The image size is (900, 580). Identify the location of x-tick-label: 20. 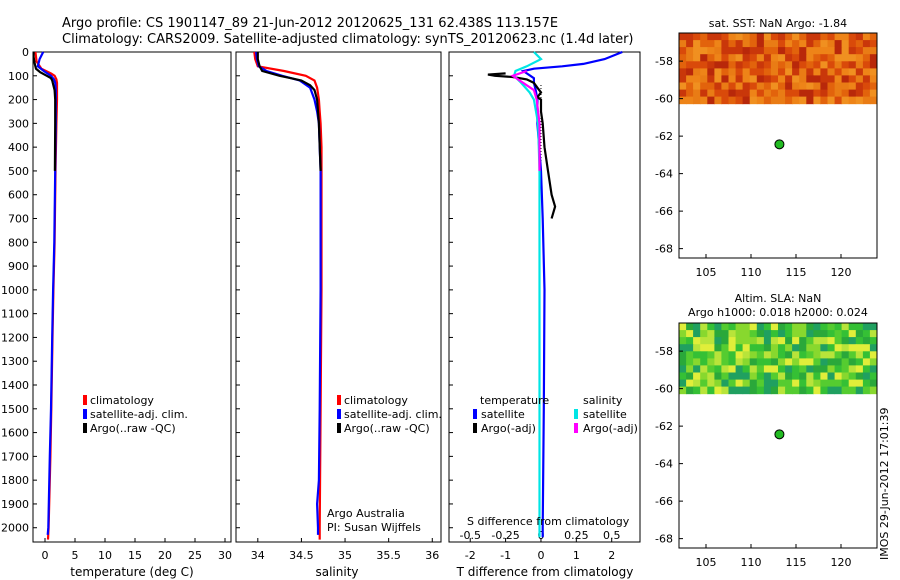
(165, 555).